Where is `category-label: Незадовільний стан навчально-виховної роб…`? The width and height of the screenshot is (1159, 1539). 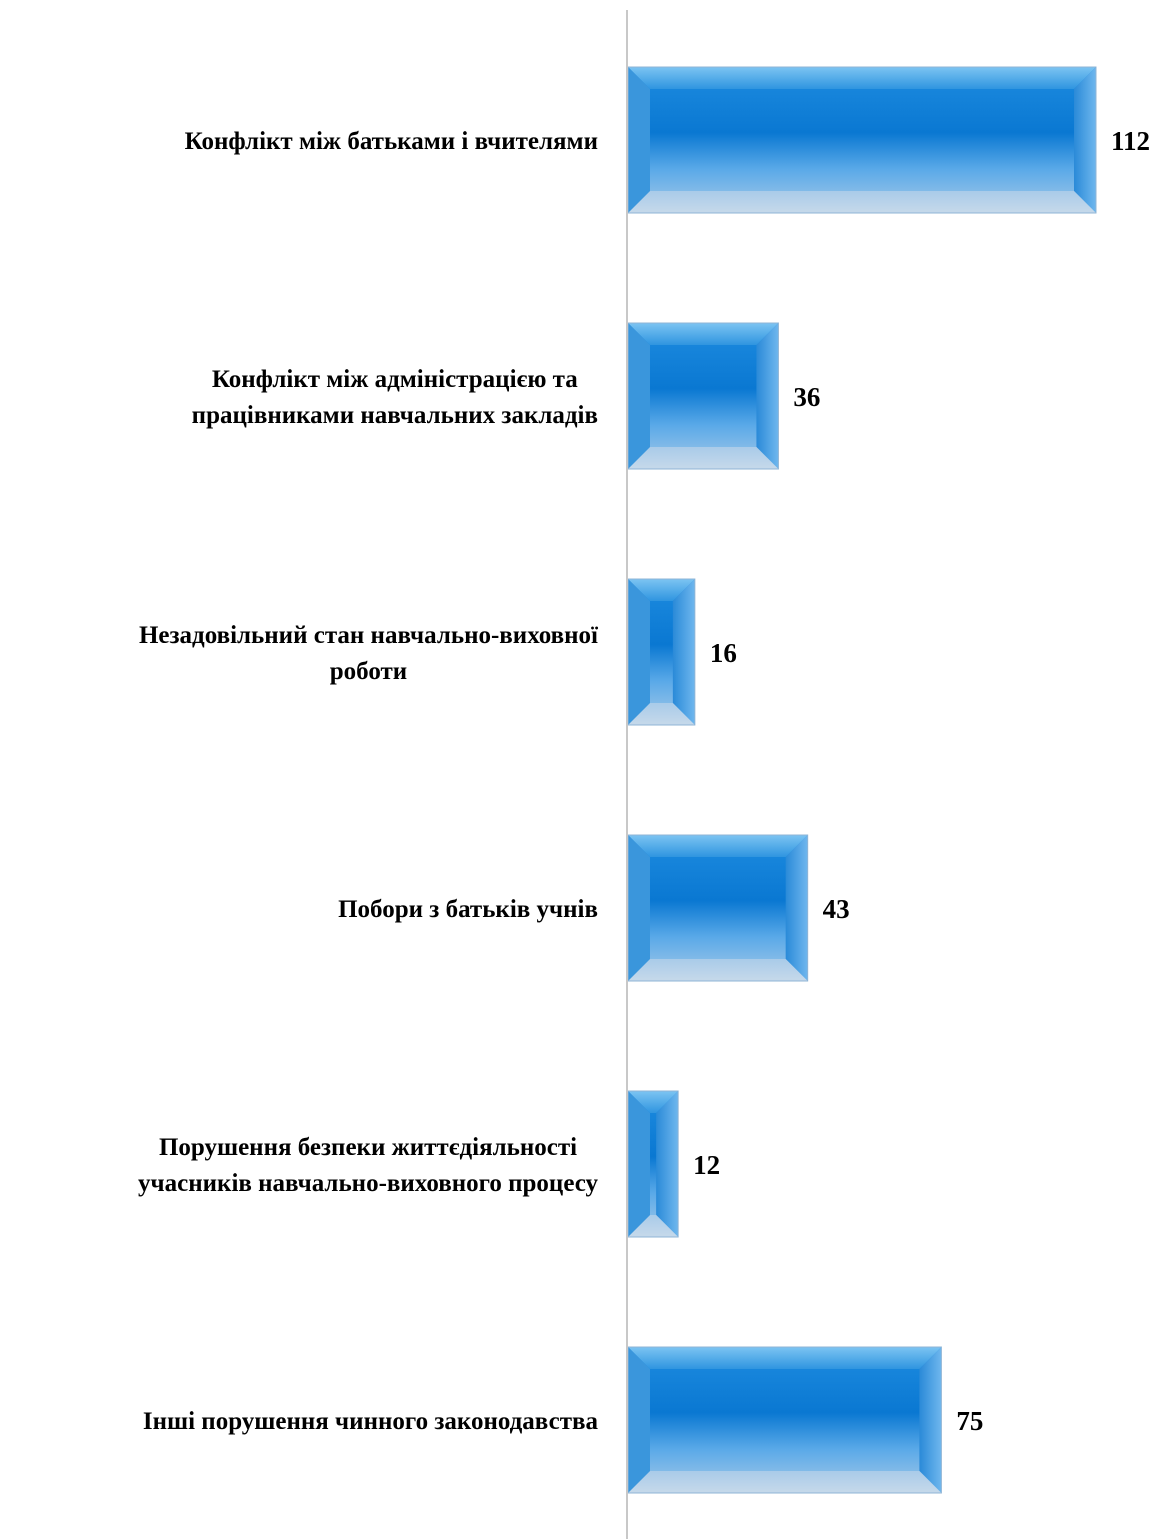
category-label: Незадовільний стан навчально-виховної роб… is located at coordinates (369, 653).